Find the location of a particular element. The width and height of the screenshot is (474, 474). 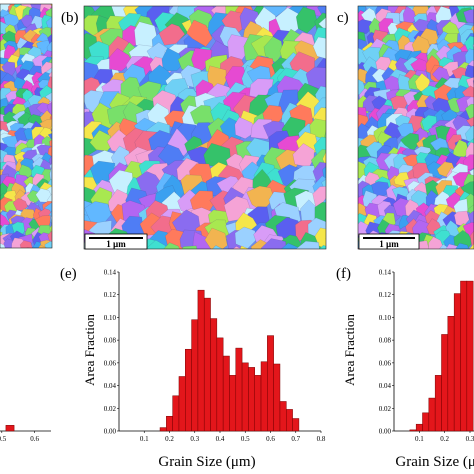

chart-e-xlabel: Grain Size (μm) is located at coordinates (206, 462).